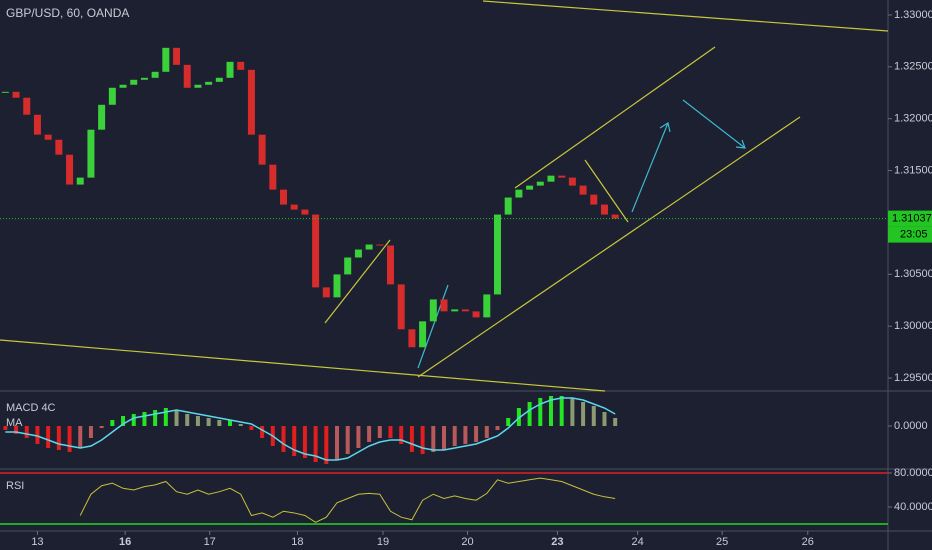 The width and height of the screenshot is (932, 550). What do you see at coordinates (740, 144) in the screenshot?
I see `arrow-head` at bounding box center [740, 144].